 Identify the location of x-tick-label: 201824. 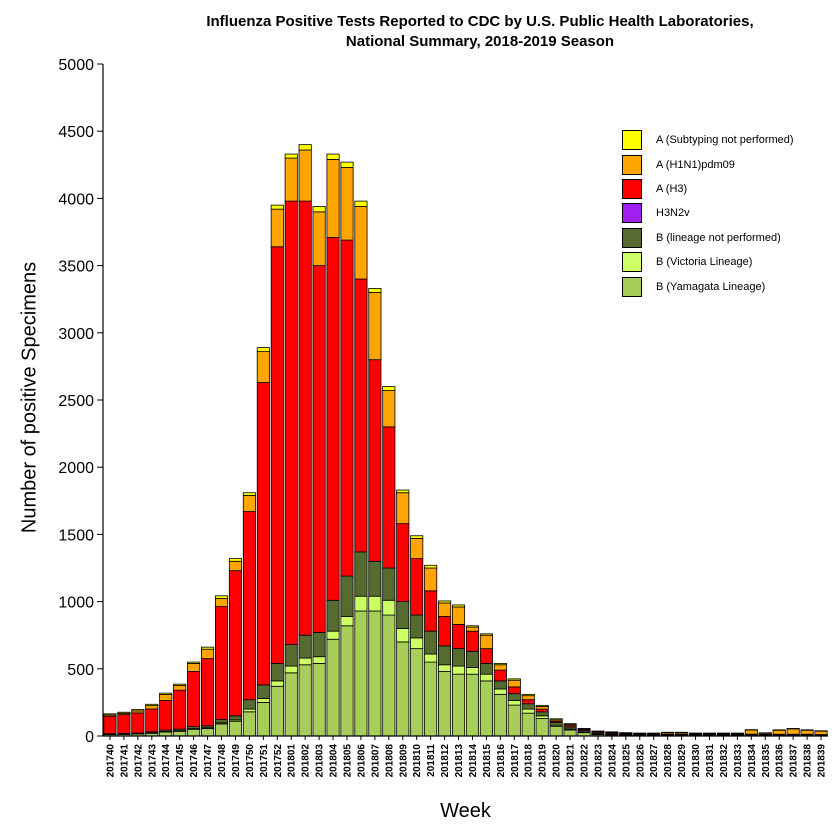
(612, 761).